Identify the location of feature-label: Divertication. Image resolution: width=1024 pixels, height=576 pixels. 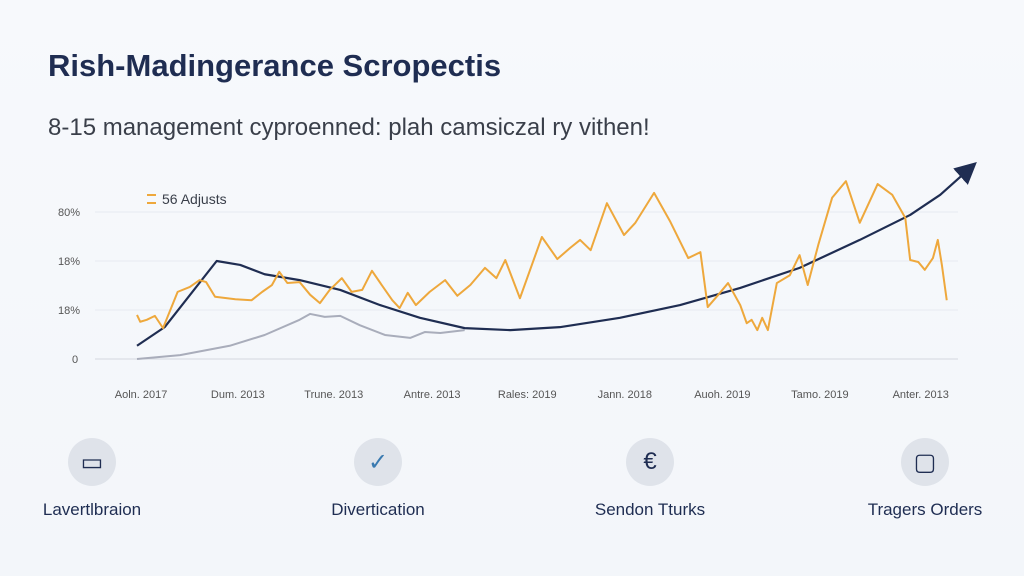
(378, 509).